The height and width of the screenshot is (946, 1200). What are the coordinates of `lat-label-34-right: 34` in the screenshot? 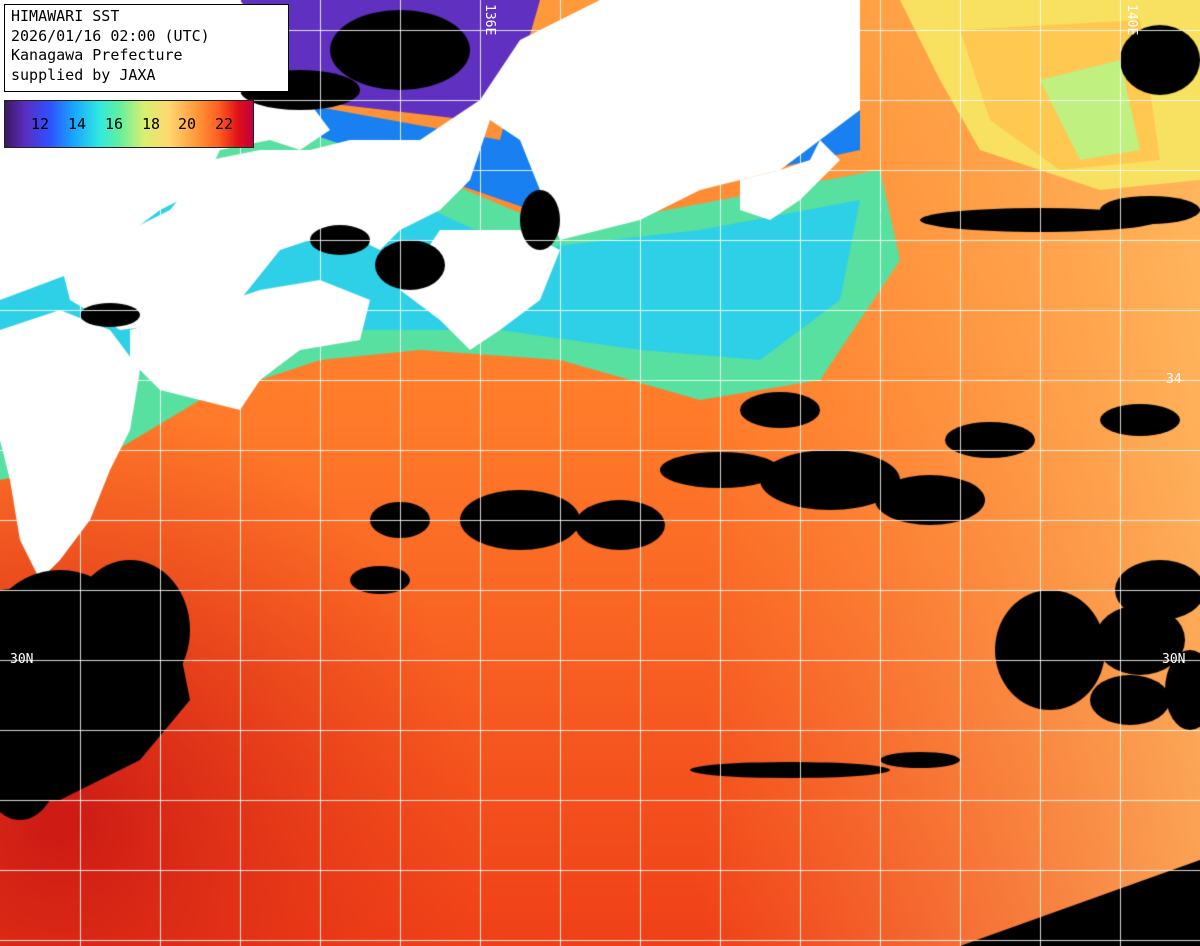 It's located at (1174, 379).